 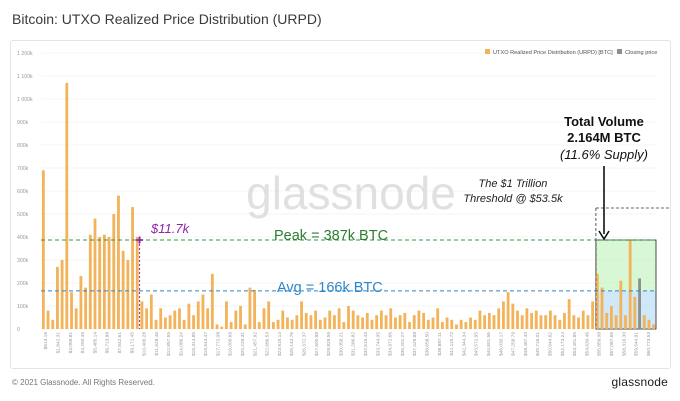 I want to click on watermark: glassnode, so click(x=351, y=193).